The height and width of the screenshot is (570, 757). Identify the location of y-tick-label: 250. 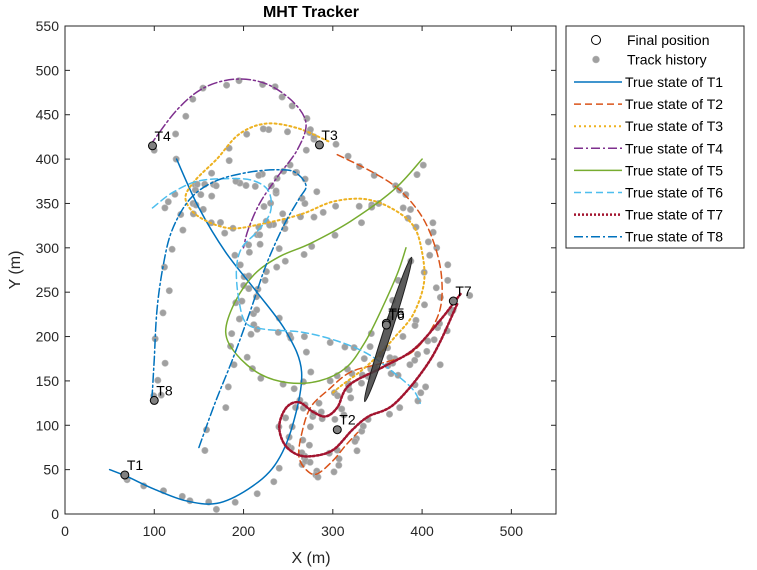
(48, 292).